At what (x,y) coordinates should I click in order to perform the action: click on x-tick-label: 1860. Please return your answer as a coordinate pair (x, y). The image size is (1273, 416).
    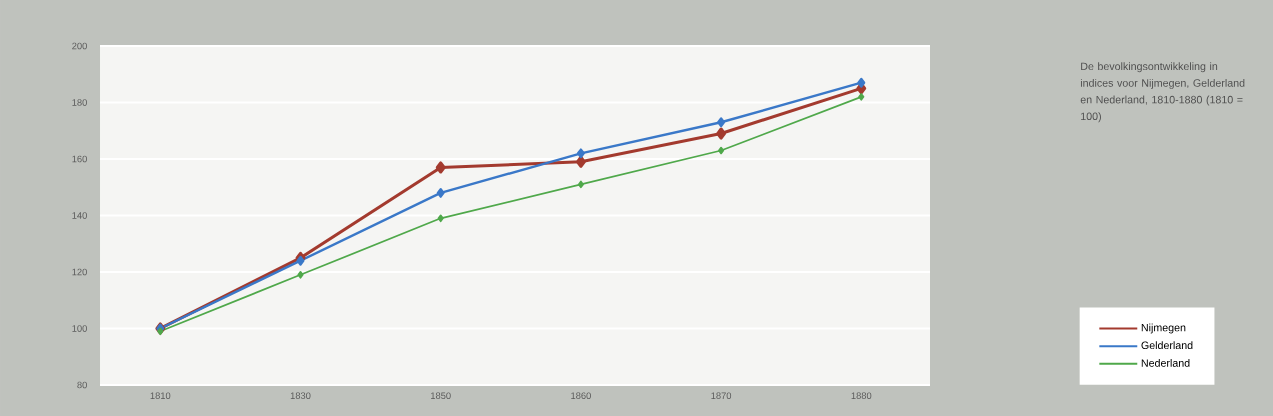
    Looking at the image, I should click on (581, 395).